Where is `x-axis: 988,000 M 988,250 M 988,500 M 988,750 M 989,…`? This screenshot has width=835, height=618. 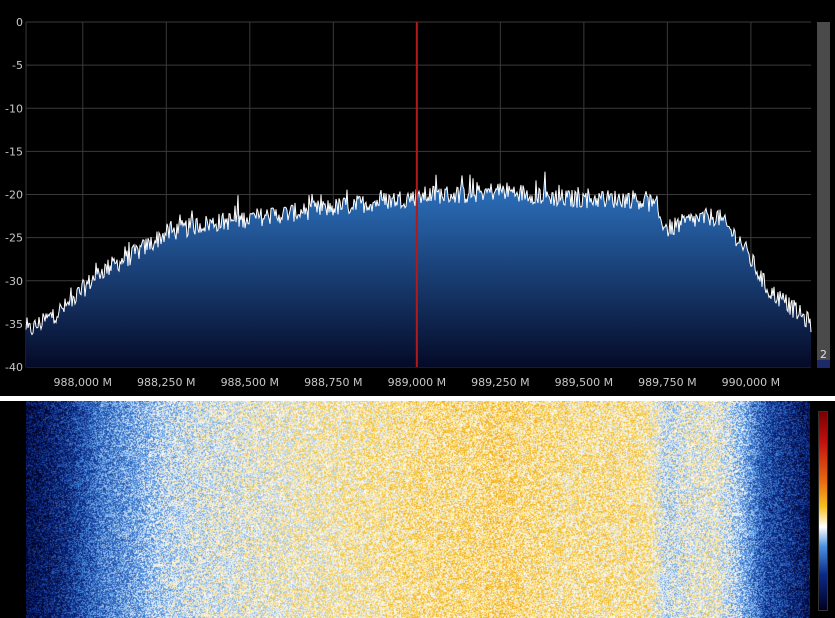 x-axis: 988,000 M 988,250 M 988,500 M 988,750 M 989,… is located at coordinates (417, 382).